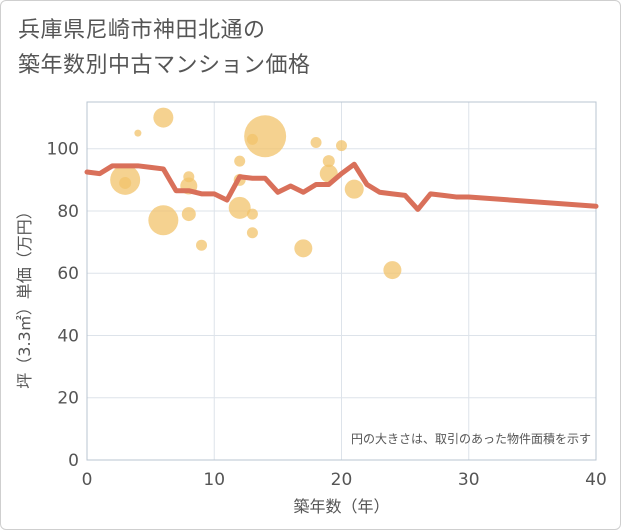 Image resolution: width=621 pixels, height=530 pixels. Describe the element at coordinates (87, 480) in the screenshot. I see `x-tick-label: 0` at that location.